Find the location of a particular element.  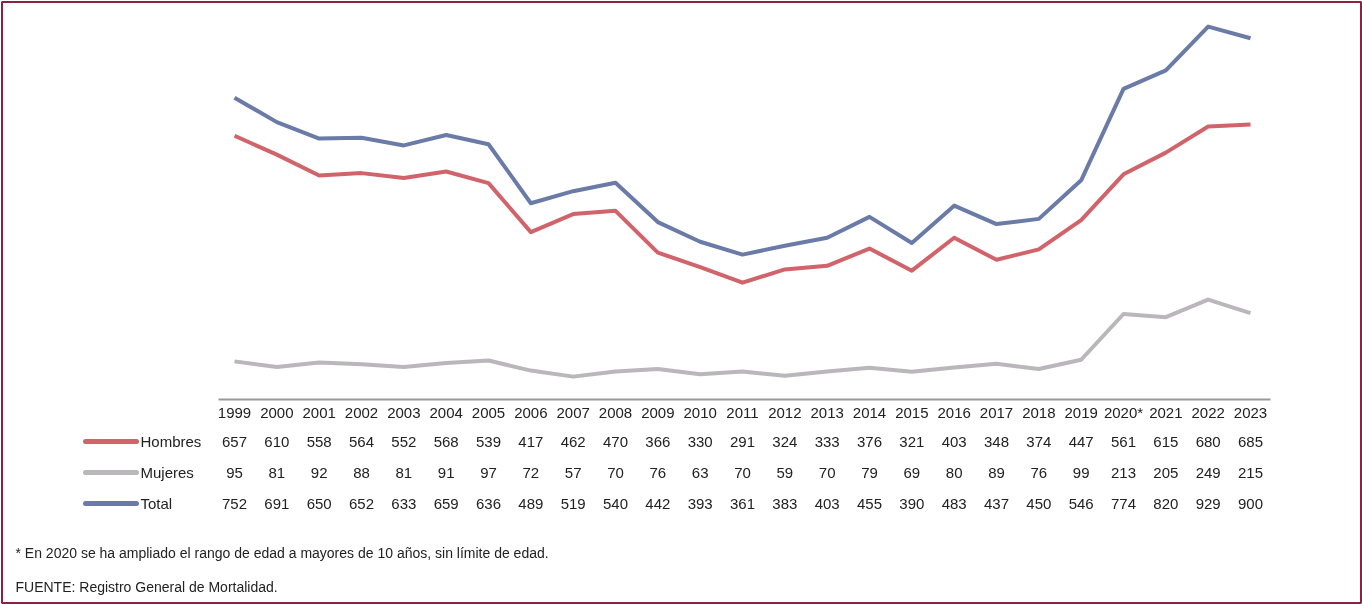

x-tick-label: 2022 is located at coordinates (1208, 412).